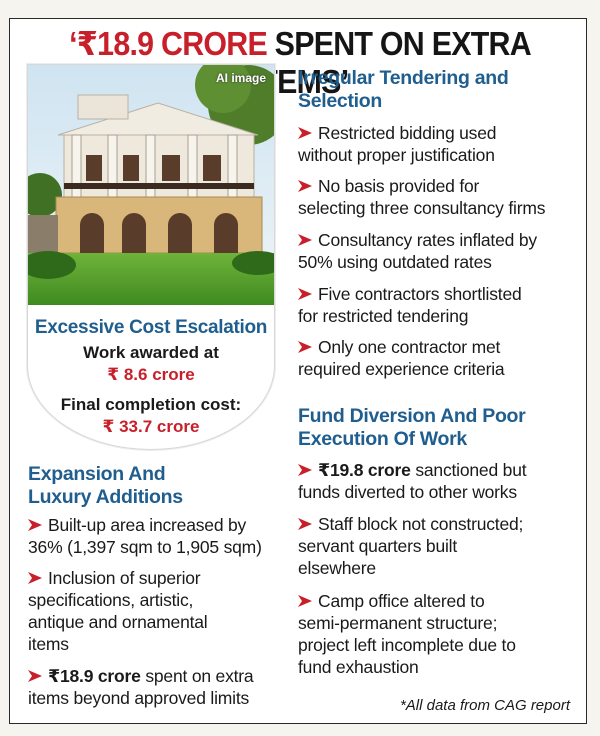  I want to click on awarded-label: Work awarded at, so click(151, 352).